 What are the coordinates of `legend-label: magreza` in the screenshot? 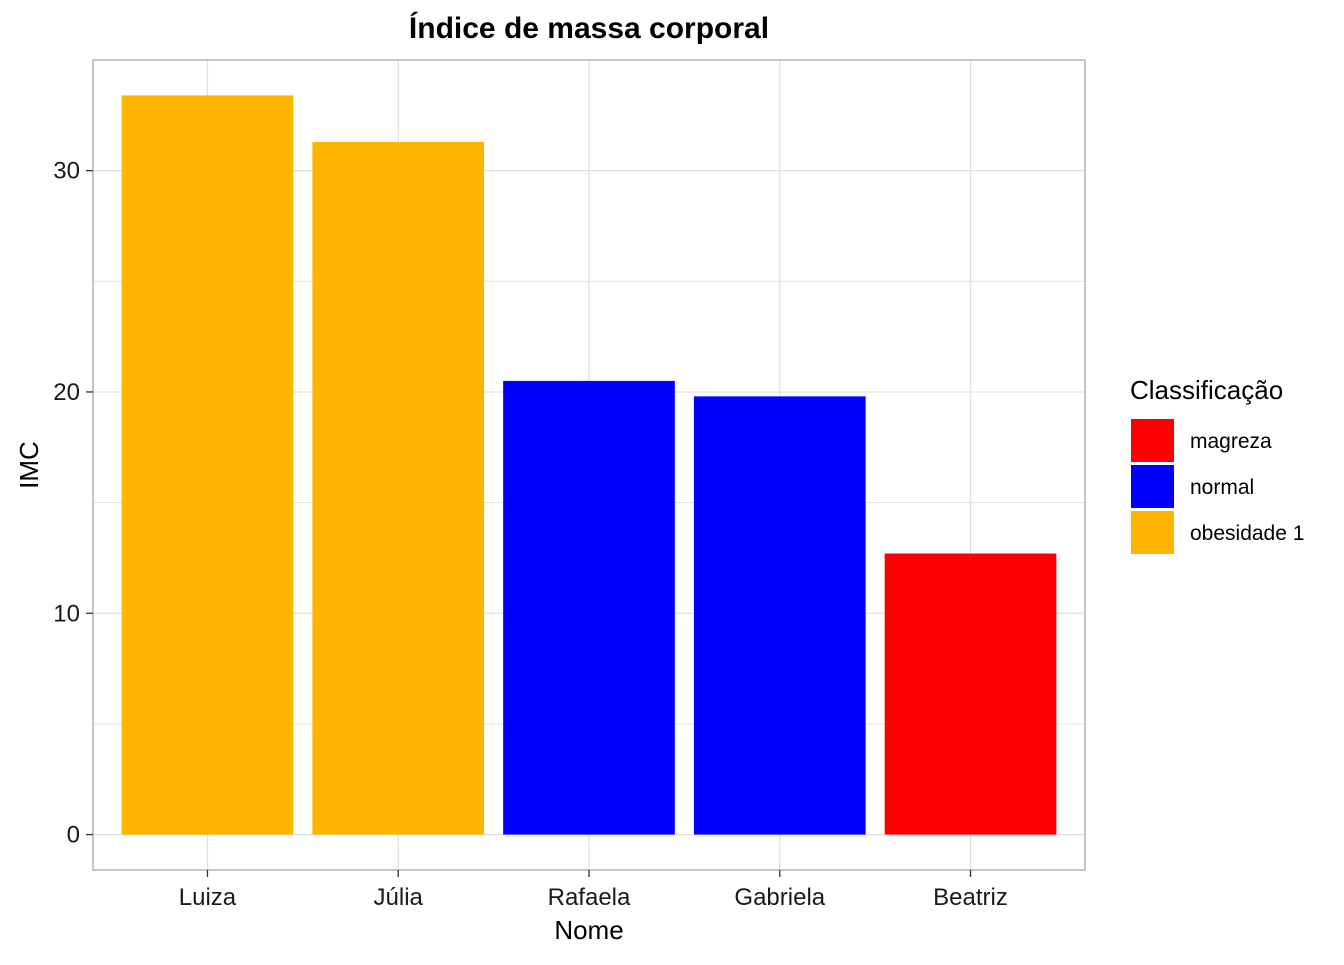 It's located at (1231, 441).